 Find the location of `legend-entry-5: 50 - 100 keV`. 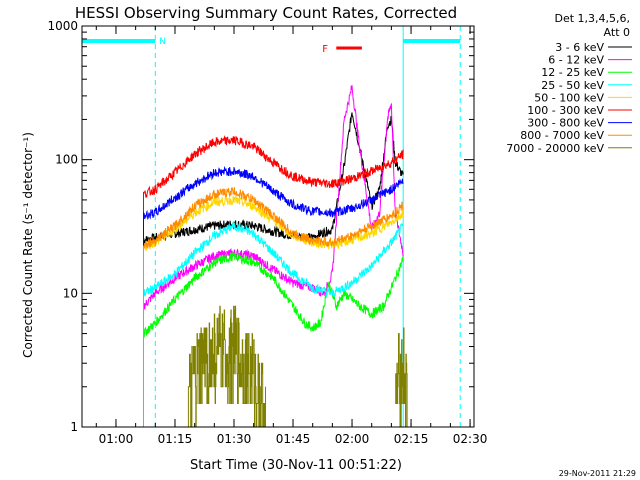

legend-entry-5: 50 - 100 keV is located at coordinates (569, 97).